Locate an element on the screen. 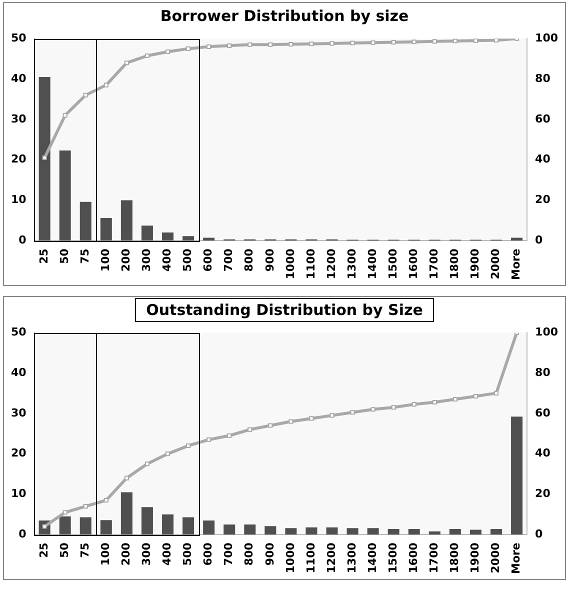  x-tick-label: 700 is located at coordinates (229, 260).